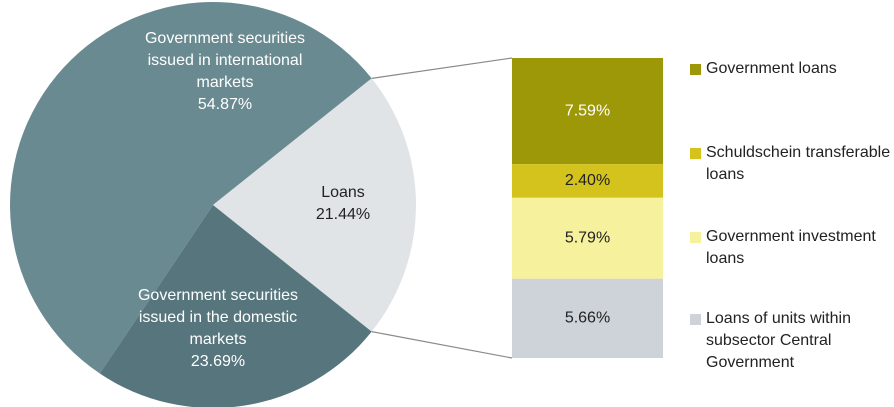 This screenshot has height=407, width=894. I want to click on slice-value: 21.44%, so click(343, 214).